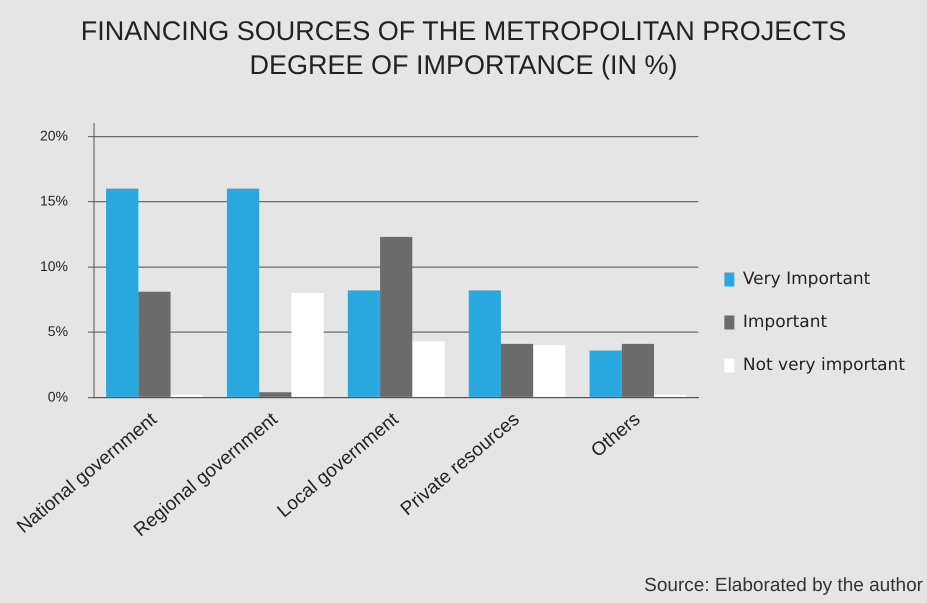  I want to click on y-tick-label: 5%, so click(58, 331).